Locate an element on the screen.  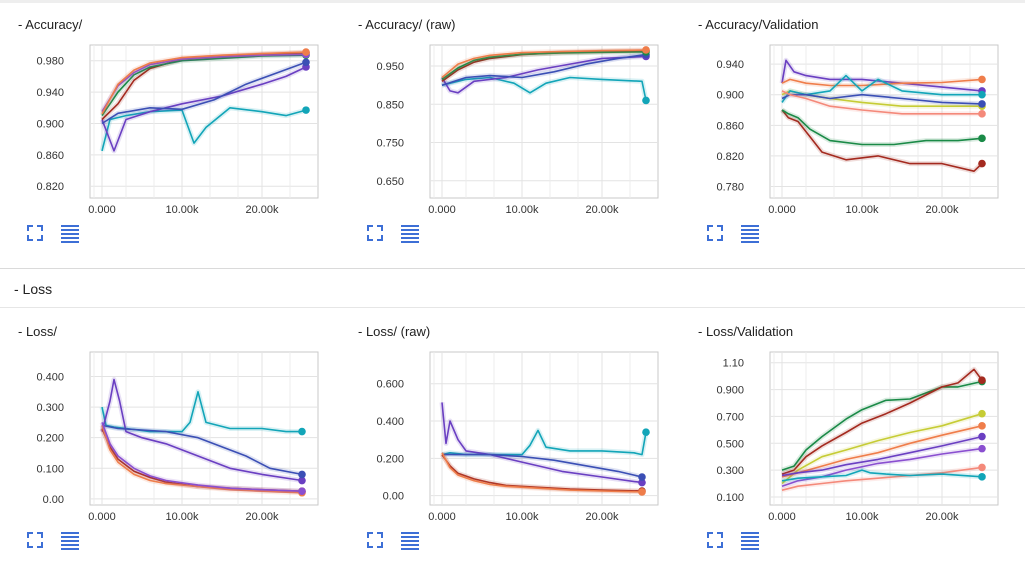
y-tick-label: 0.600 is located at coordinates (390, 385).